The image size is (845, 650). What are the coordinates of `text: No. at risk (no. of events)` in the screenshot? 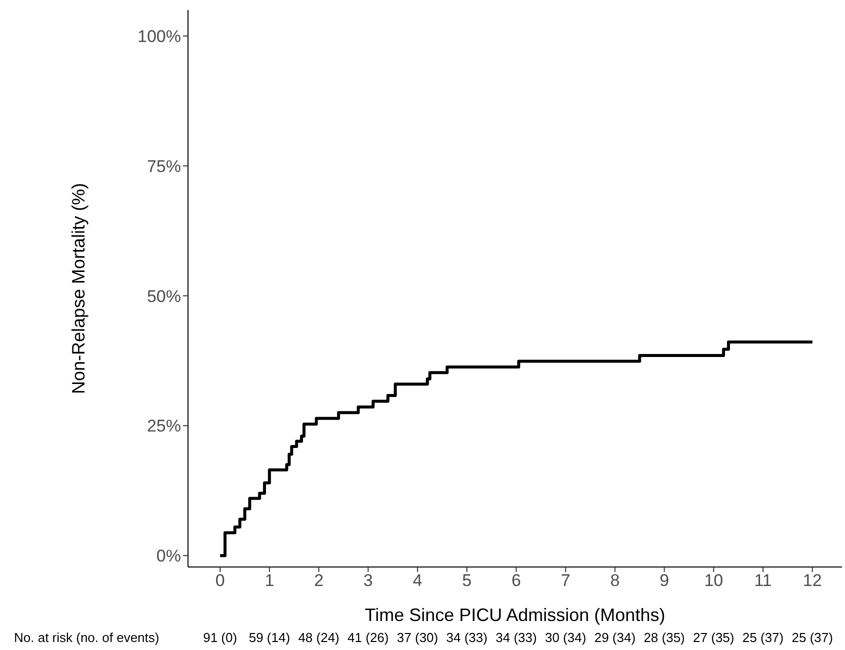 It's located at (87, 637).